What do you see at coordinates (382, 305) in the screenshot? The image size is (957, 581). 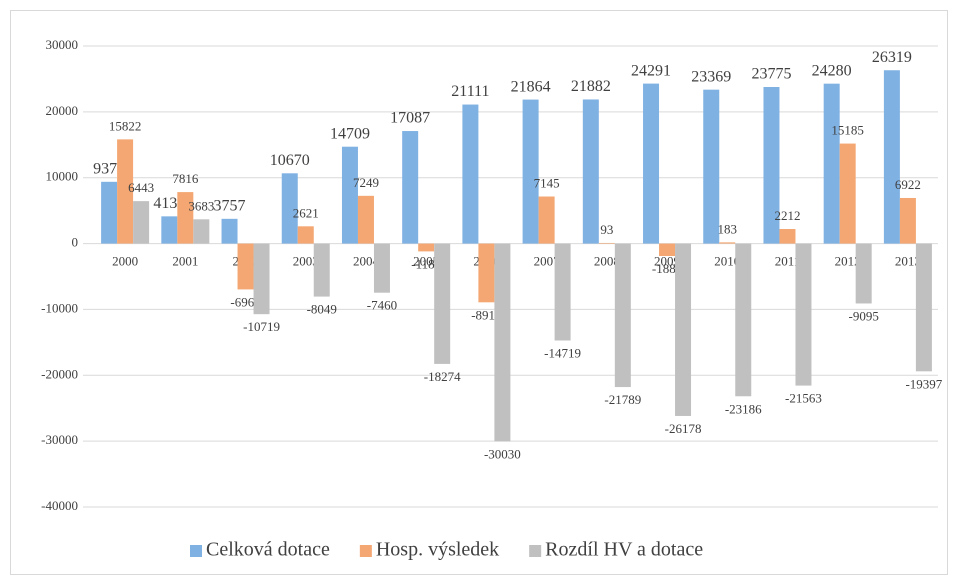 I see `data-label: -7460` at bounding box center [382, 305].